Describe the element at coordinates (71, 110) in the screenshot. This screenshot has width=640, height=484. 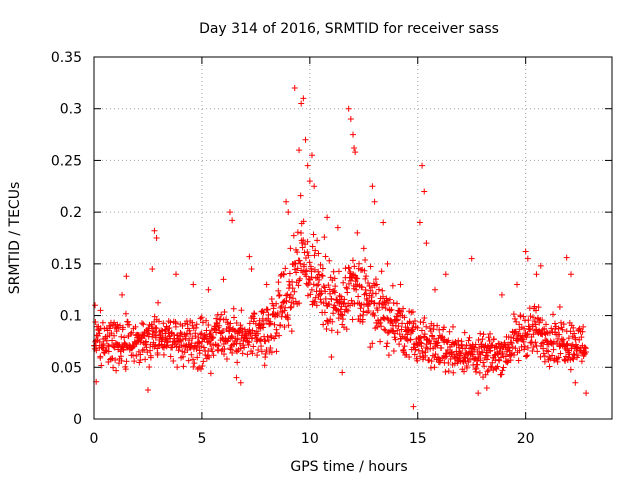
I see `y-tick-label: 0.3` at that location.